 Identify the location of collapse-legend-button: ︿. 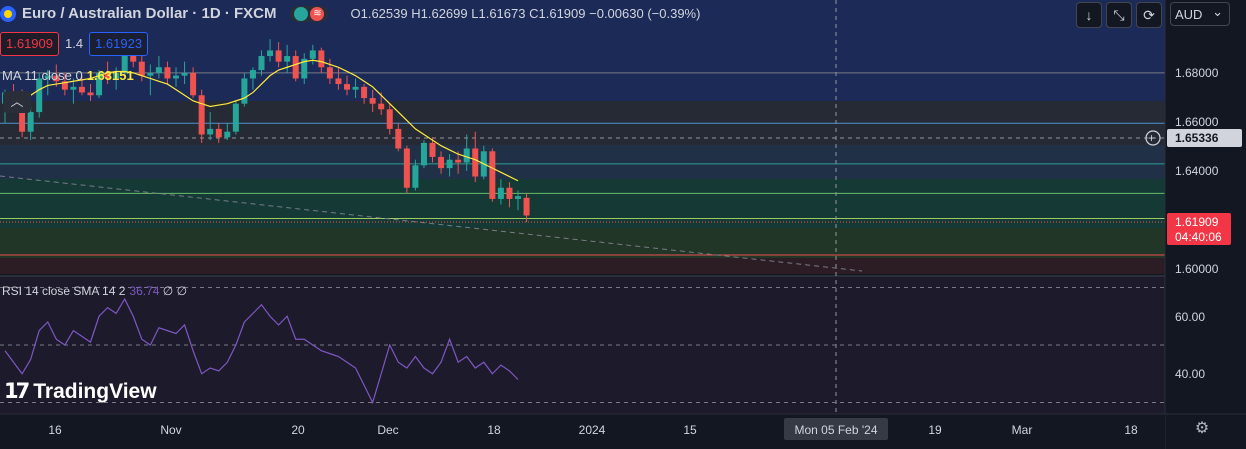
(17, 102).